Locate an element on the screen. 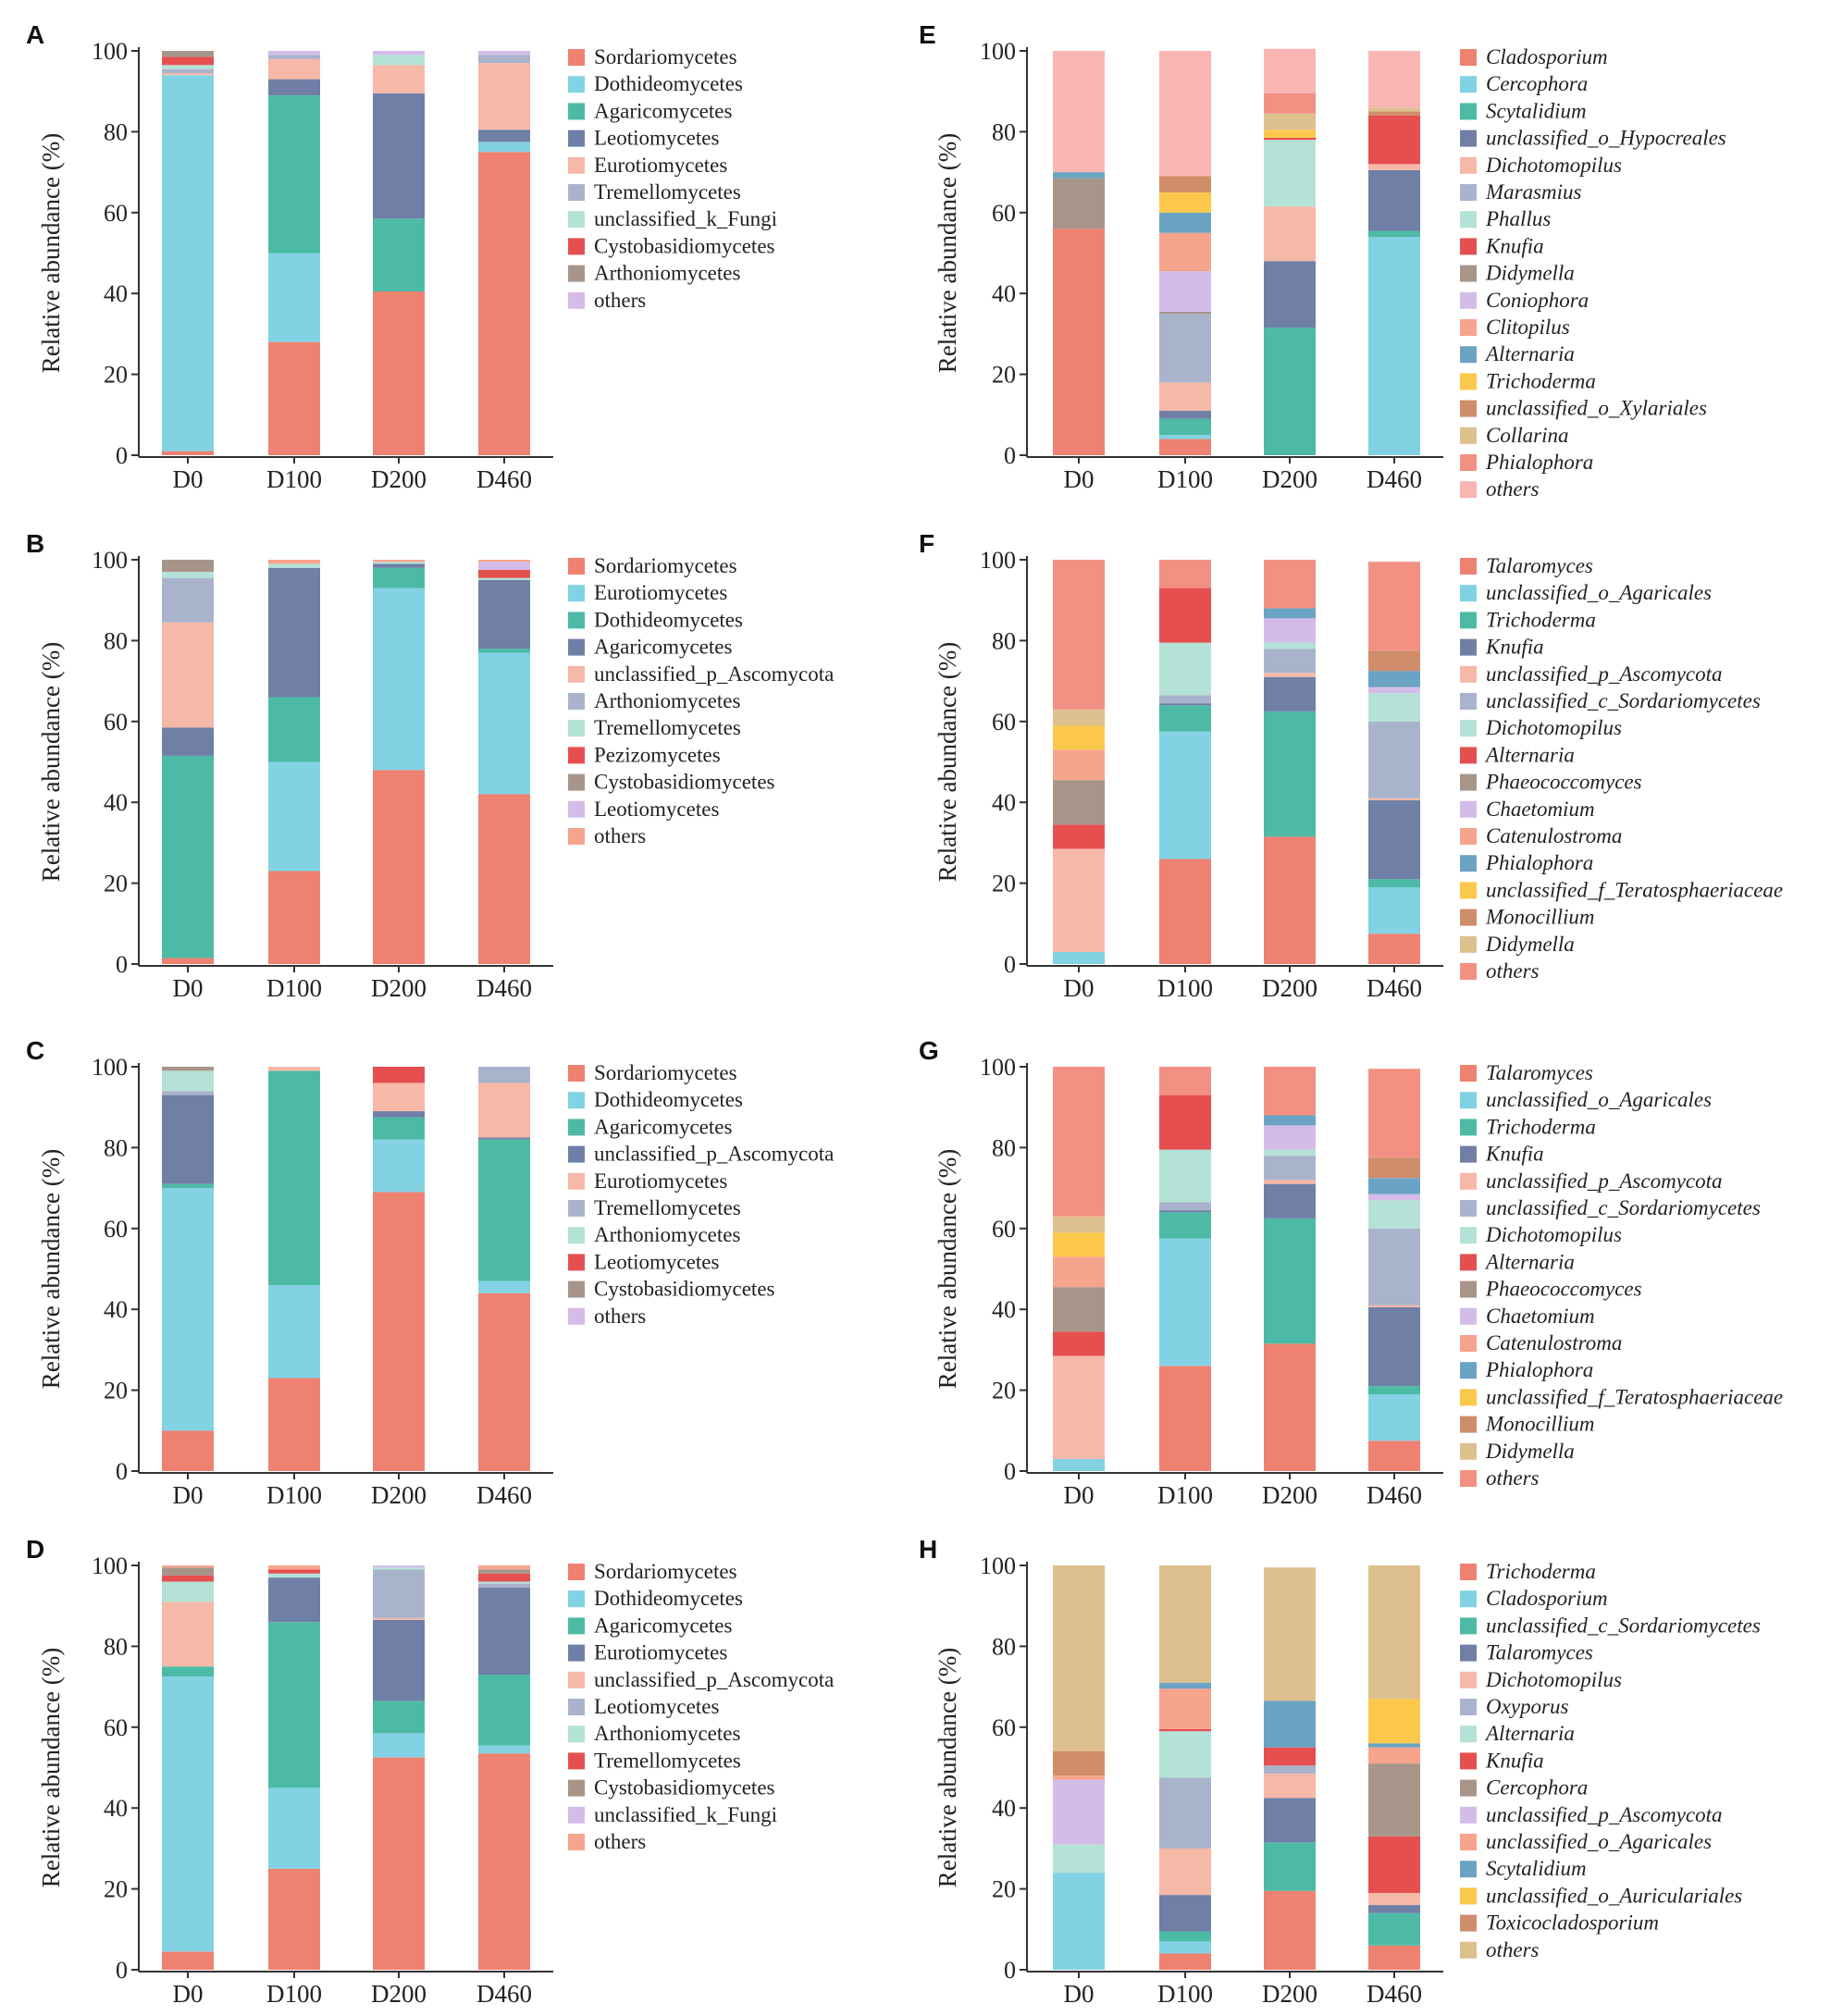 This screenshot has width=1843, height=2016. legend-label: Tremellomycetes is located at coordinates (667, 1760).